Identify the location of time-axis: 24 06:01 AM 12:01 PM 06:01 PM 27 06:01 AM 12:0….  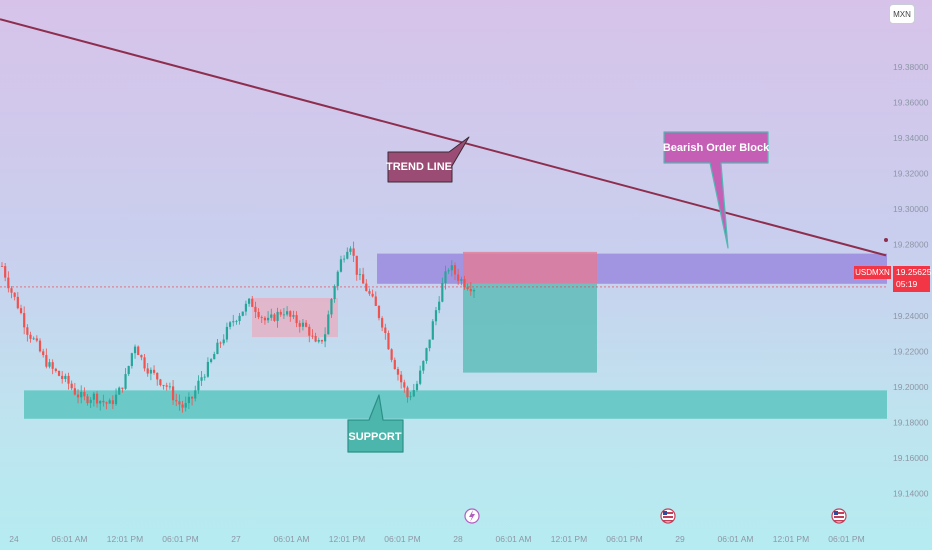
(436, 539).